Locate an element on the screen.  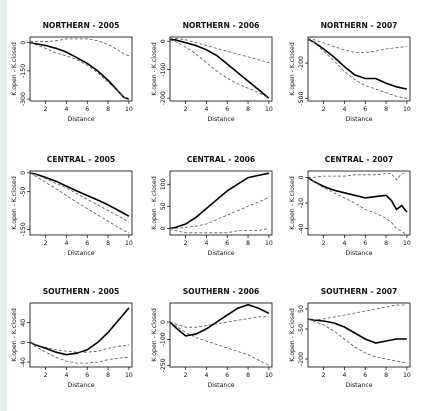
panel-title: CENTRAL - 2005 is located at coordinates (81, 159).